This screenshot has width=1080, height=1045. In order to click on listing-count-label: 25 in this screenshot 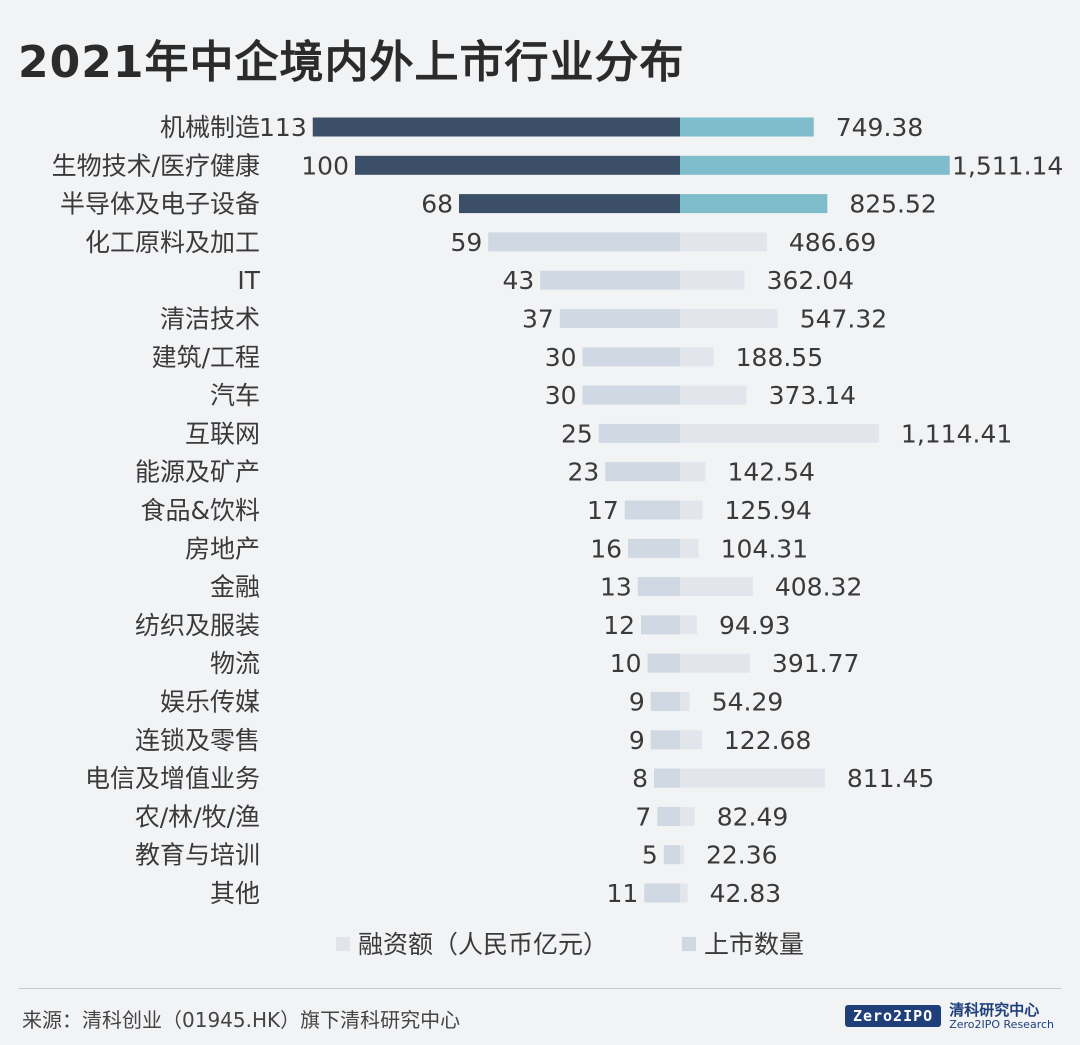, I will do `click(577, 433)`.